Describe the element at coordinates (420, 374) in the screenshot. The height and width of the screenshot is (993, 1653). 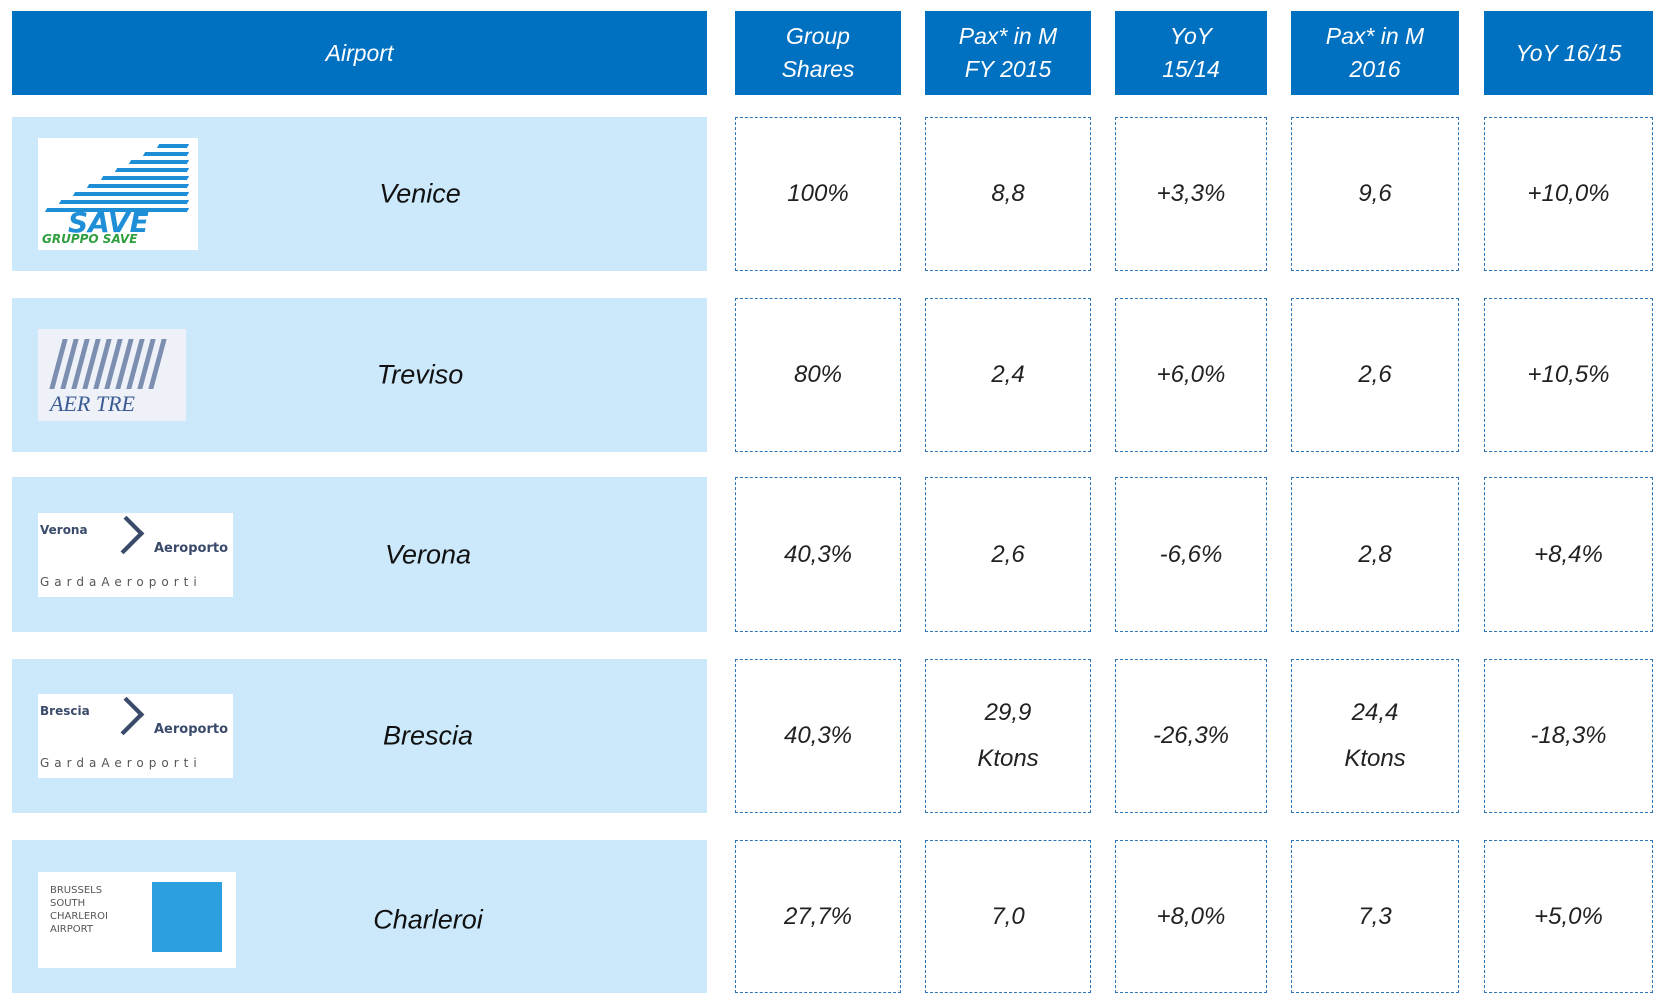
I see `airport-name: Treviso` at that location.